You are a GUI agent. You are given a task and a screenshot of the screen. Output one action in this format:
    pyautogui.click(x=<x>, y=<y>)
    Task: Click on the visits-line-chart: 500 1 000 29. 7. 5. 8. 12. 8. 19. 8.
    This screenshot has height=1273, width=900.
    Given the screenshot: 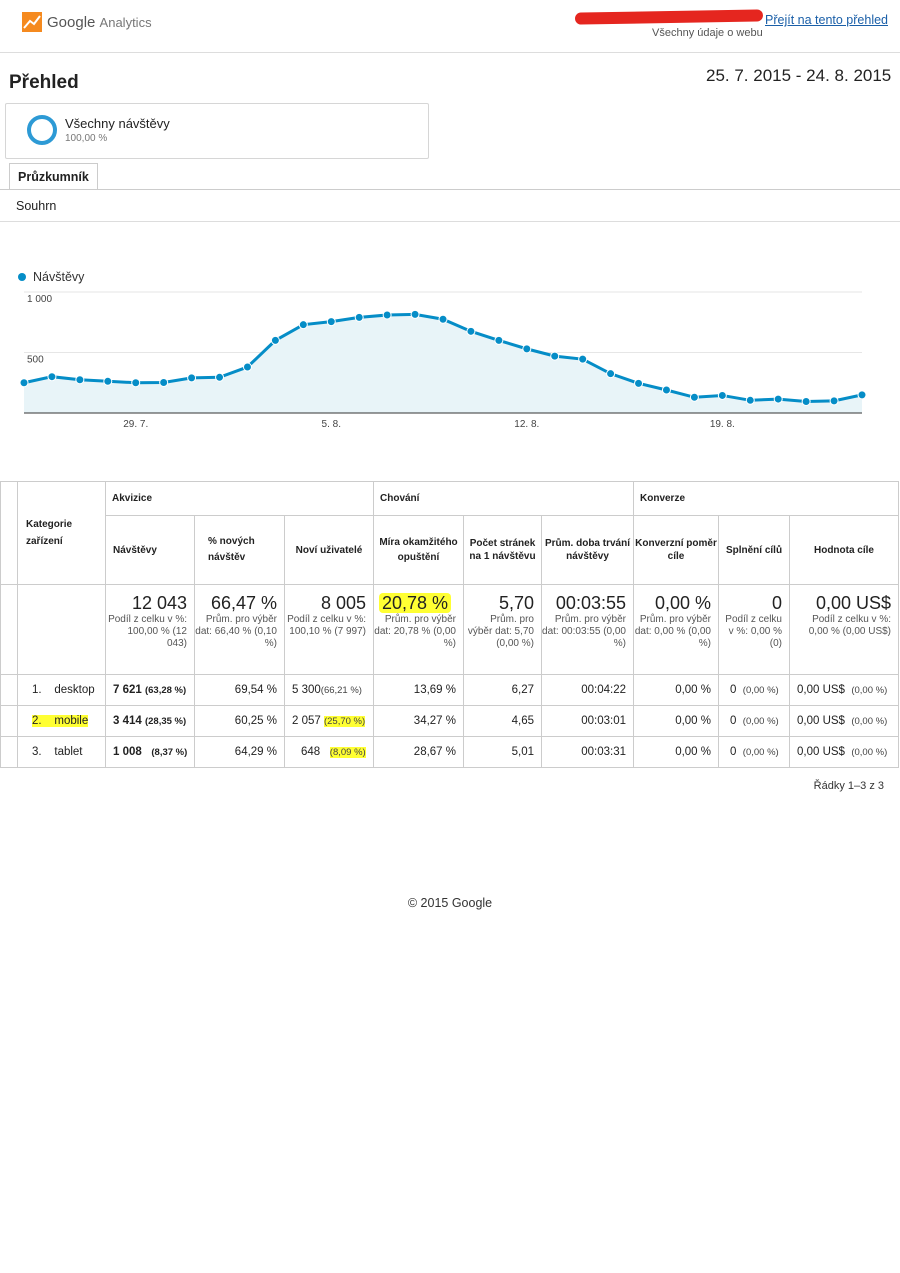 What is the action you would take?
    pyautogui.click(x=443, y=360)
    